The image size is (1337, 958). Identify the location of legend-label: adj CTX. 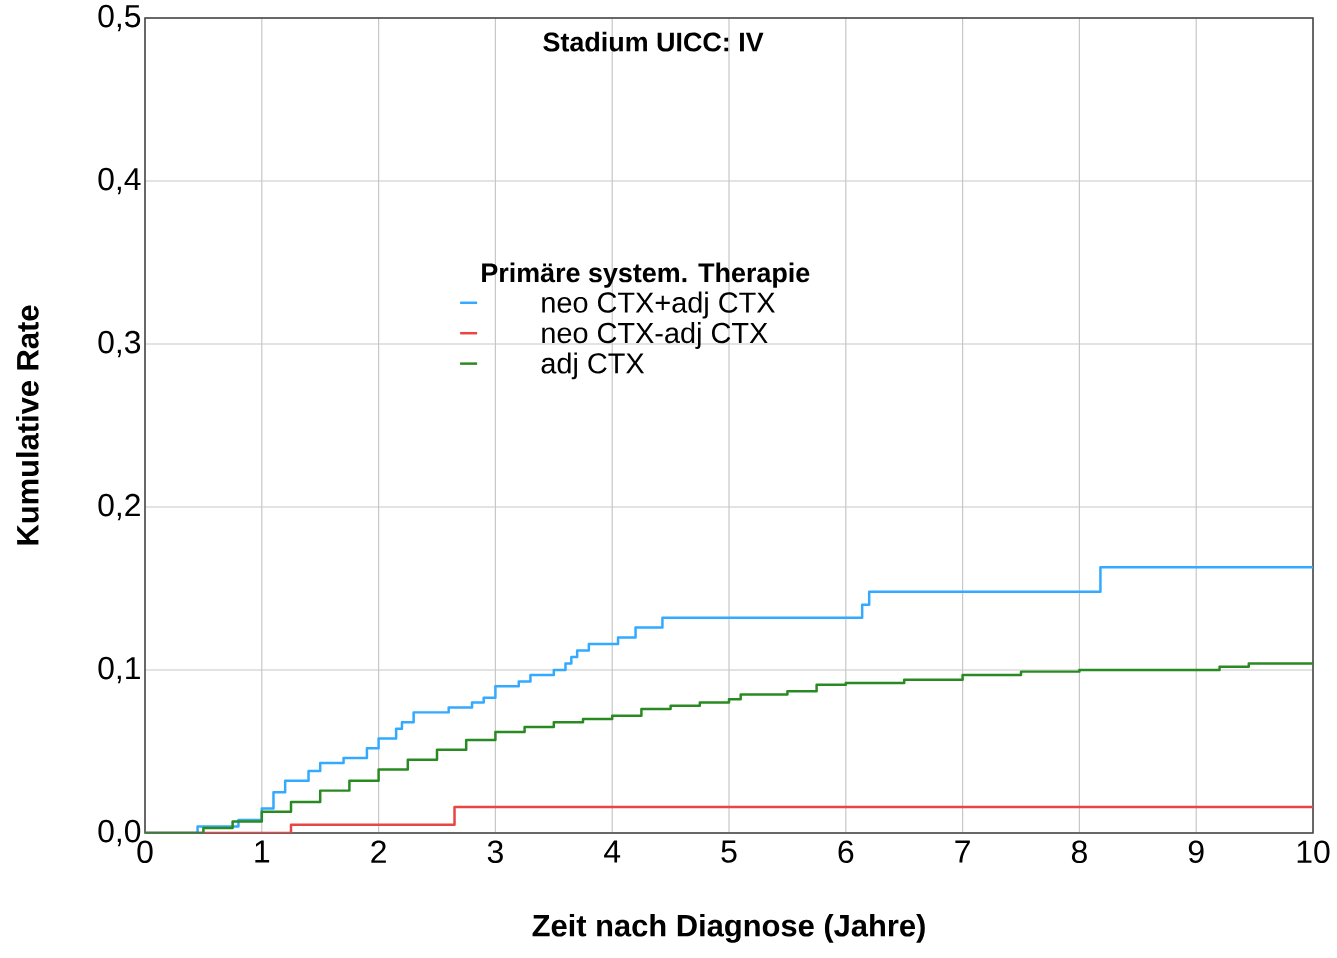
(593, 366).